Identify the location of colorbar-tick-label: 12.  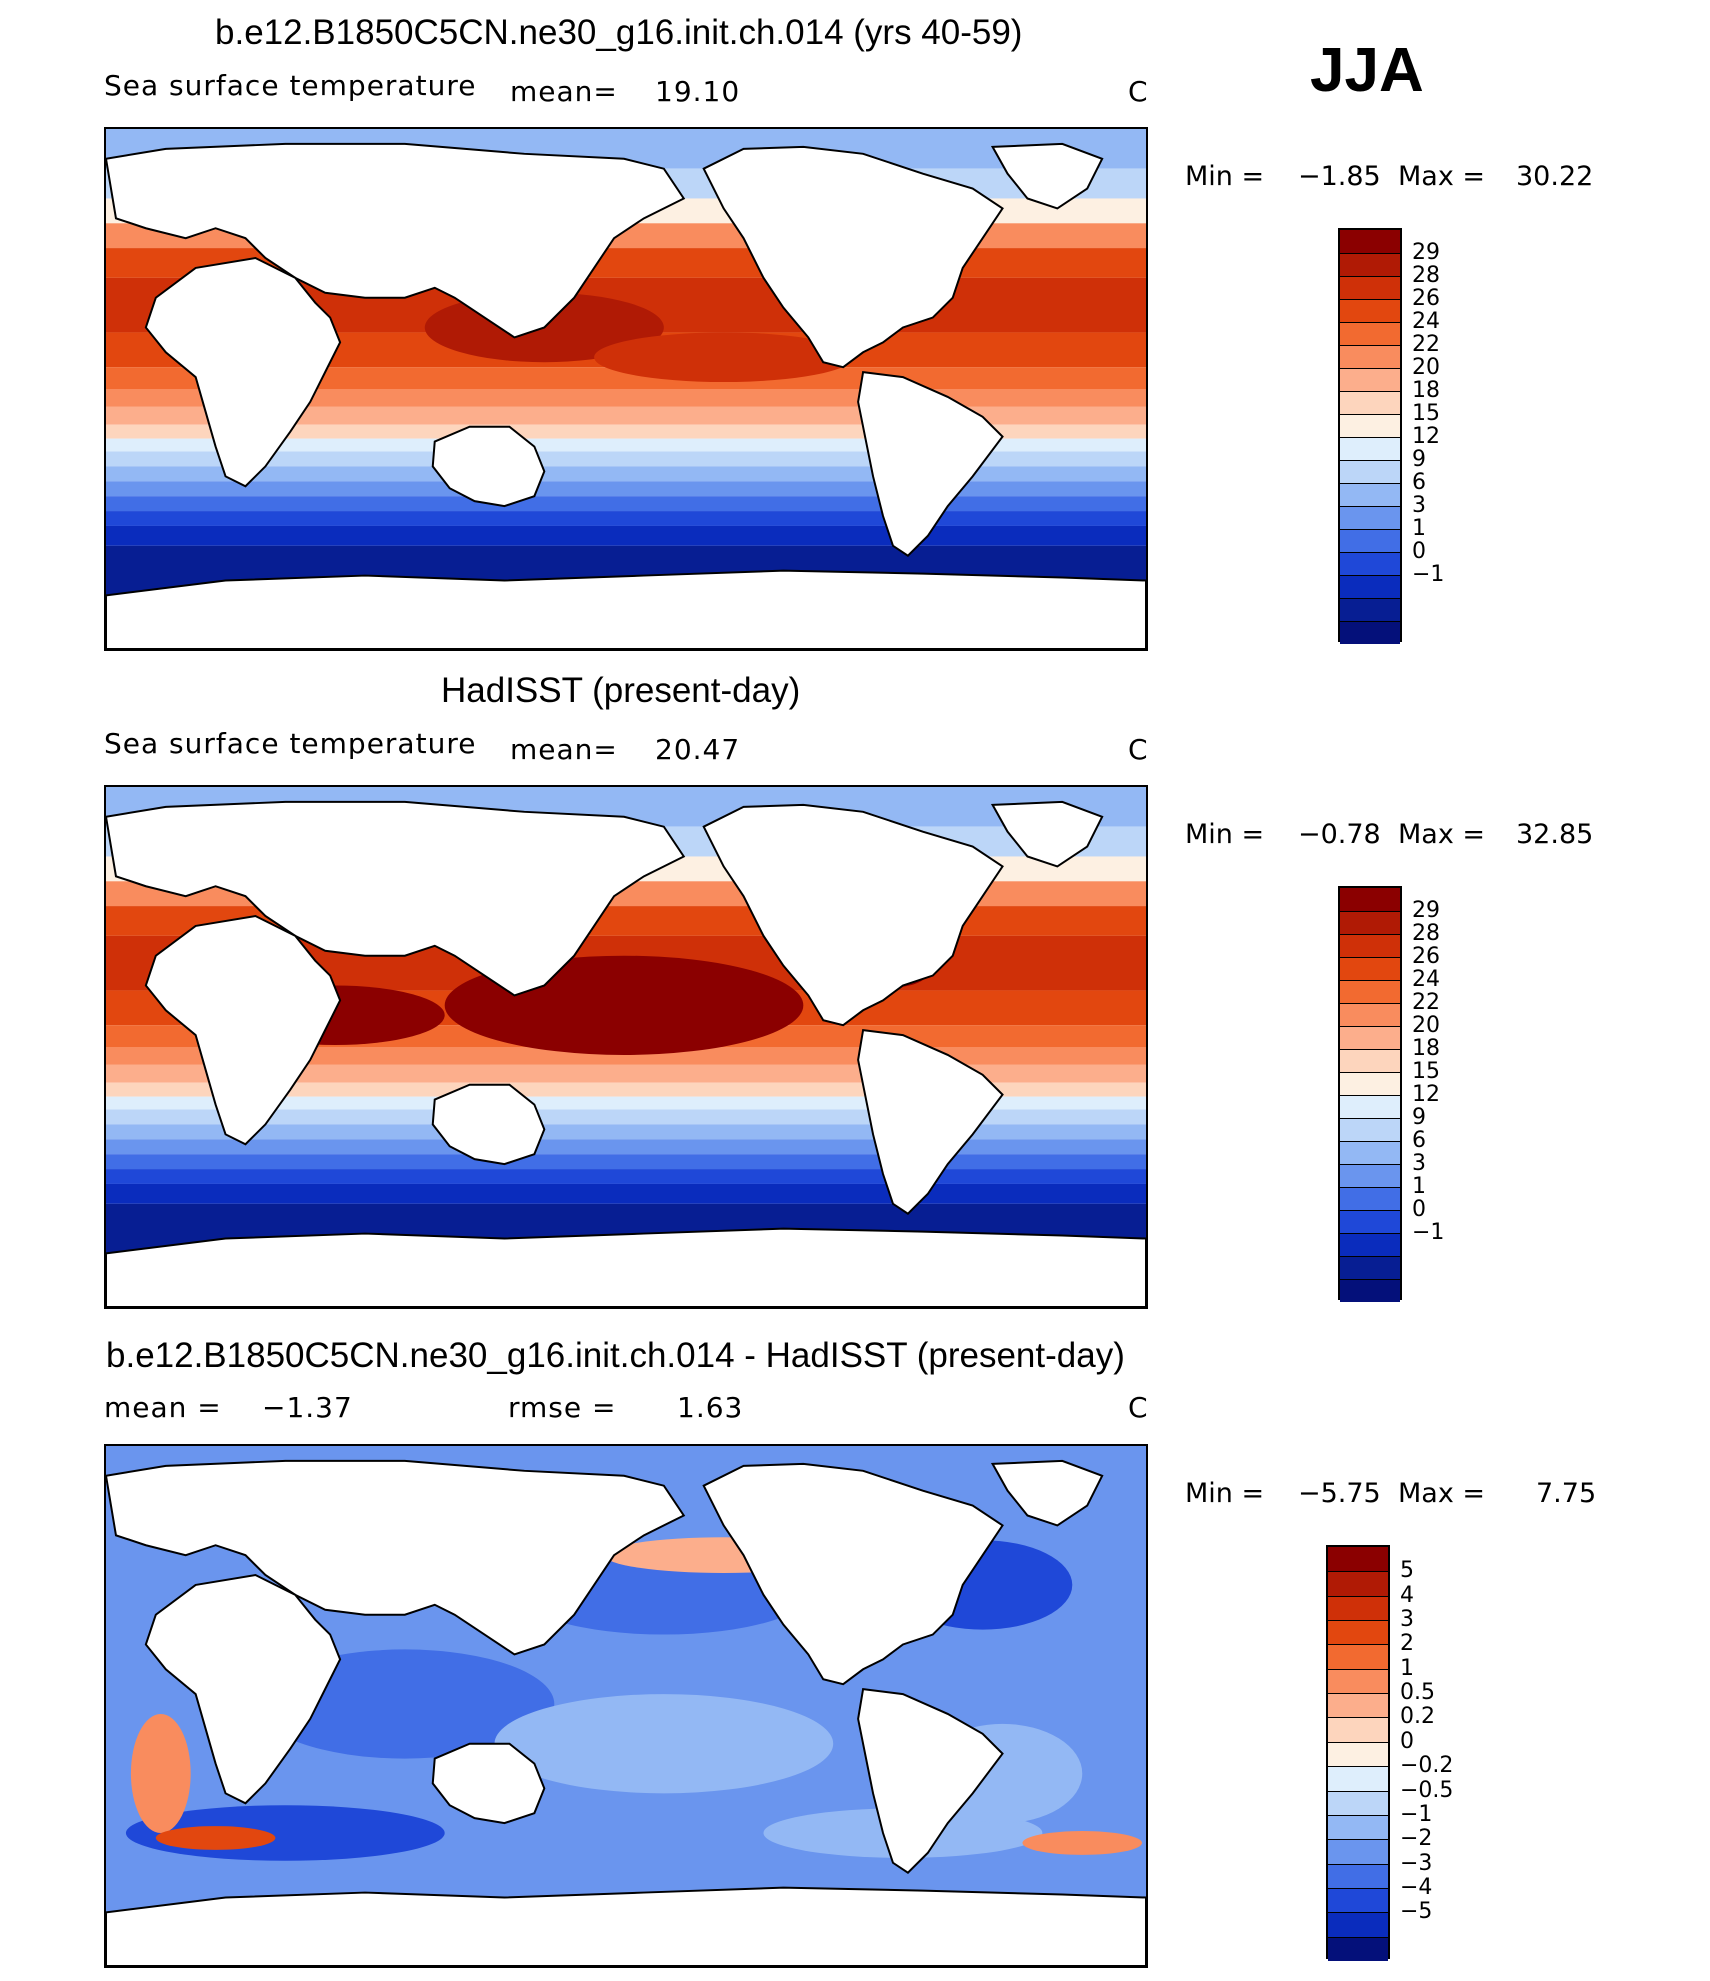
(1426, 436).